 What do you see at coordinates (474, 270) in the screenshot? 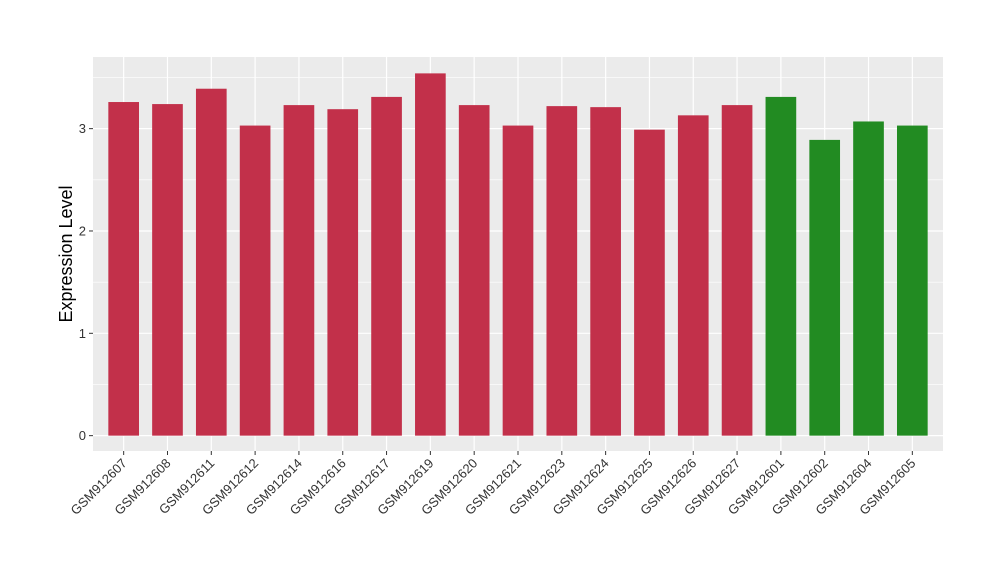
I see `bar-GSM912620` at bounding box center [474, 270].